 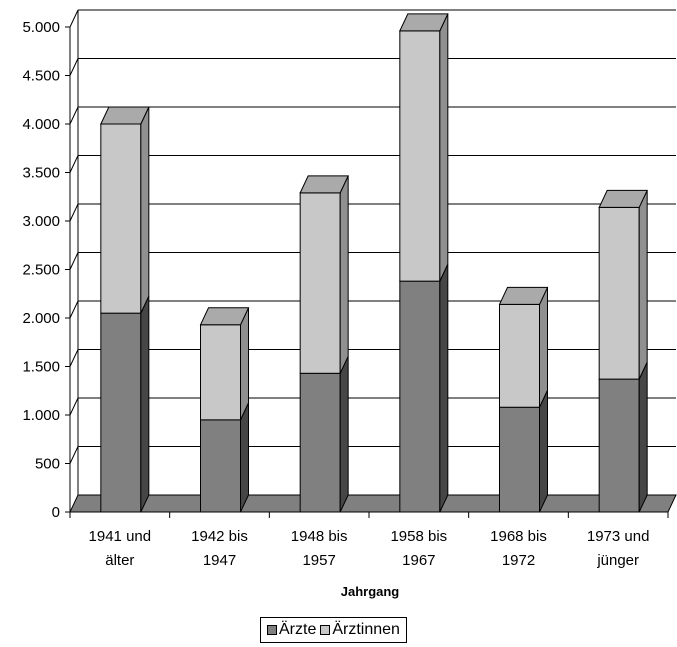 What do you see at coordinates (418, 560) in the screenshot?
I see `x-tick-label: 1967` at bounding box center [418, 560].